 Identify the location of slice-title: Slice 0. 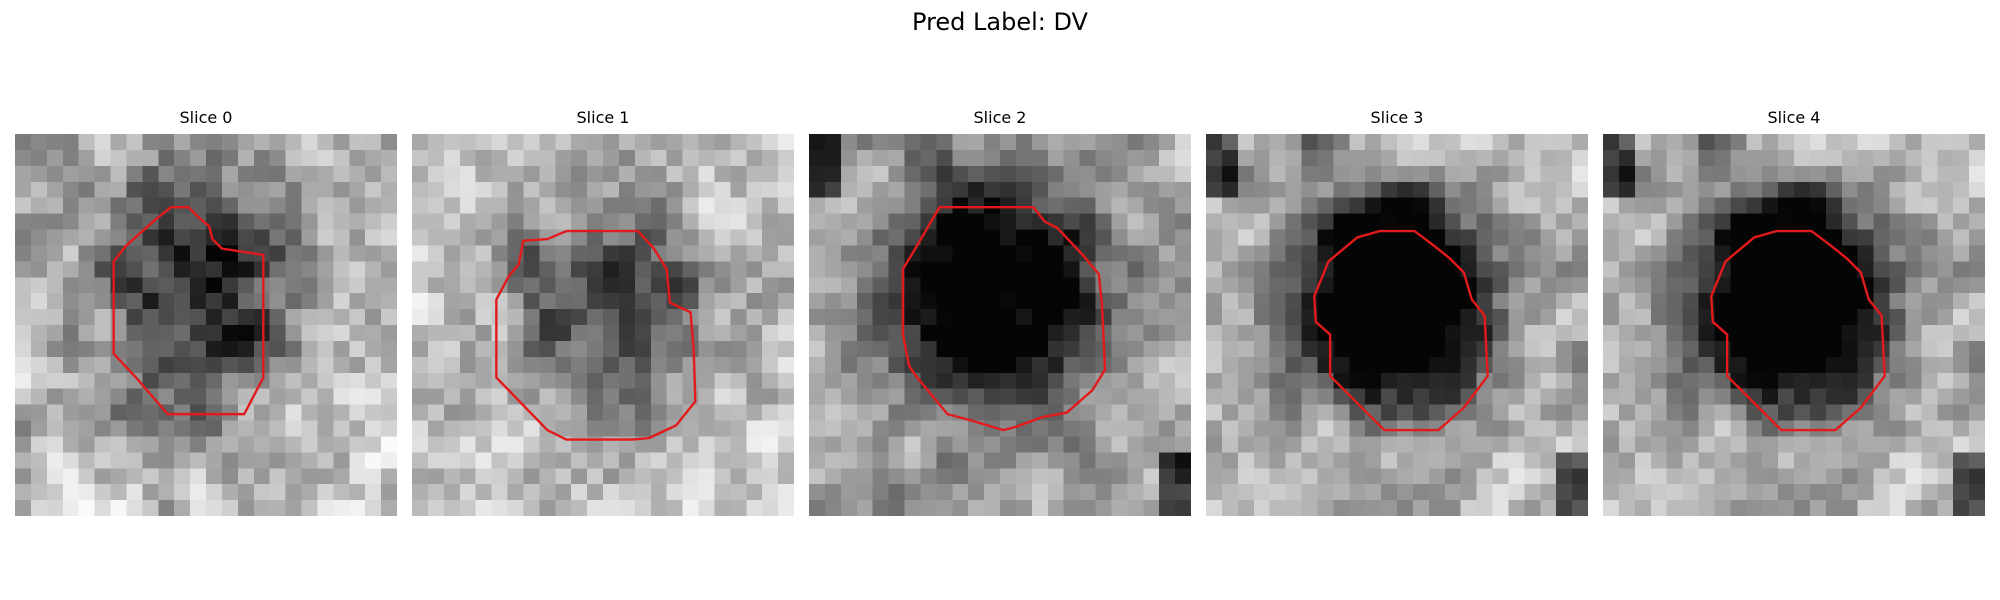
(206, 117).